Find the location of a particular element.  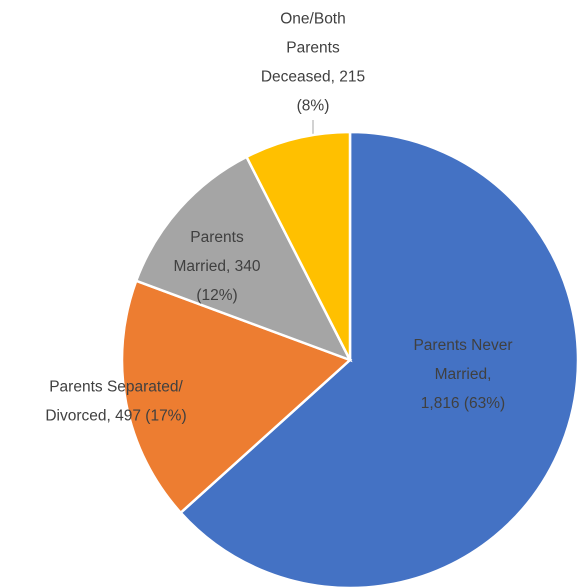

data-label: Married, is located at coordinates (463, 374).